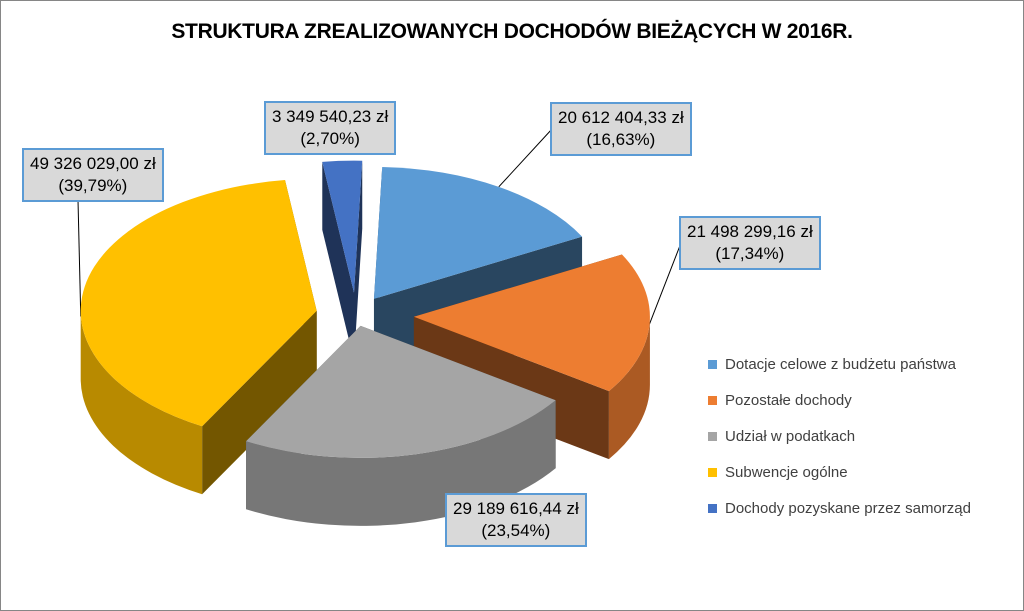  What do you see at coordinates (93, 185) in the screenshot?
I see `data-label-percent: (39,79%)` at bounding box center [93, 185].